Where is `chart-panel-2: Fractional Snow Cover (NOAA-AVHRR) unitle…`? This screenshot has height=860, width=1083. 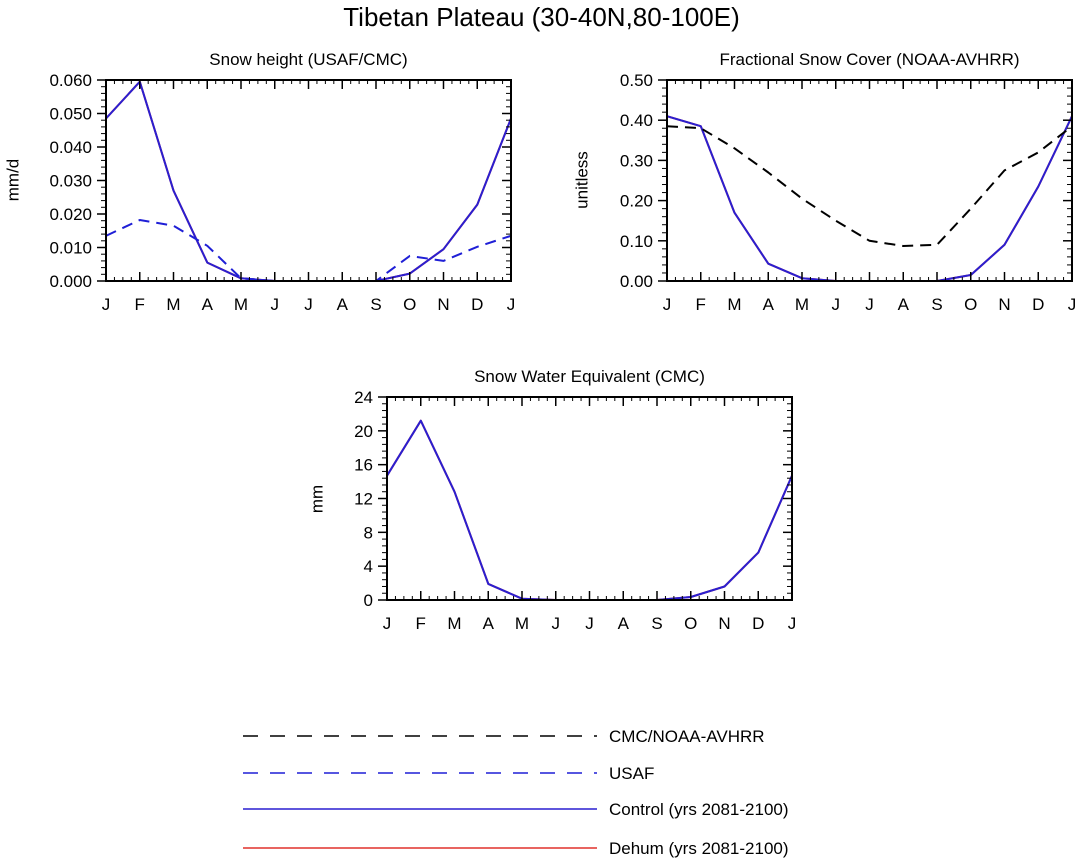 chart-panel-2: Fractional Snow Cover (NOAA-AVHRR) unitle… is located at coordinates (824, 182).